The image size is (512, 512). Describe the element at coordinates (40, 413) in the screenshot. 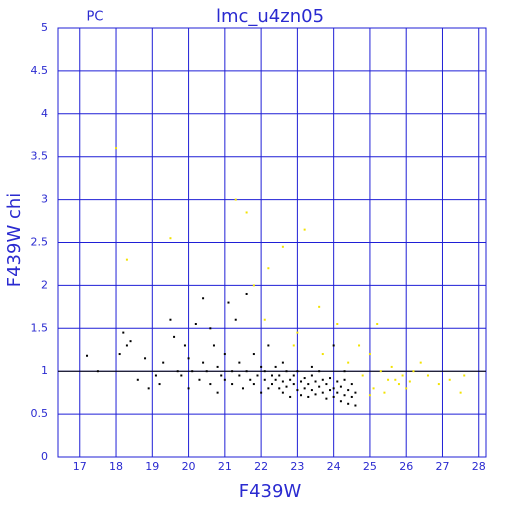

I see `y-tick-label: 0.5` at that location.